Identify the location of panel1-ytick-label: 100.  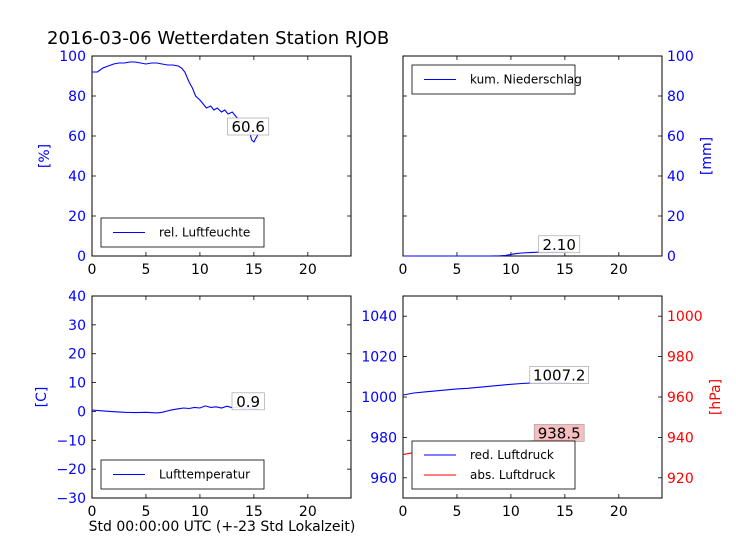
(680, 57).